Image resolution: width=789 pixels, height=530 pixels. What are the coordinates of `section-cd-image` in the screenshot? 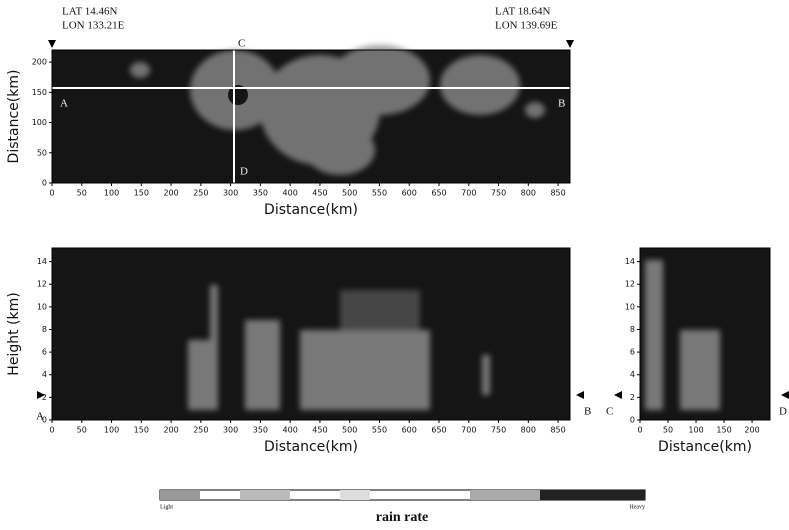 It's located at (705, 334).